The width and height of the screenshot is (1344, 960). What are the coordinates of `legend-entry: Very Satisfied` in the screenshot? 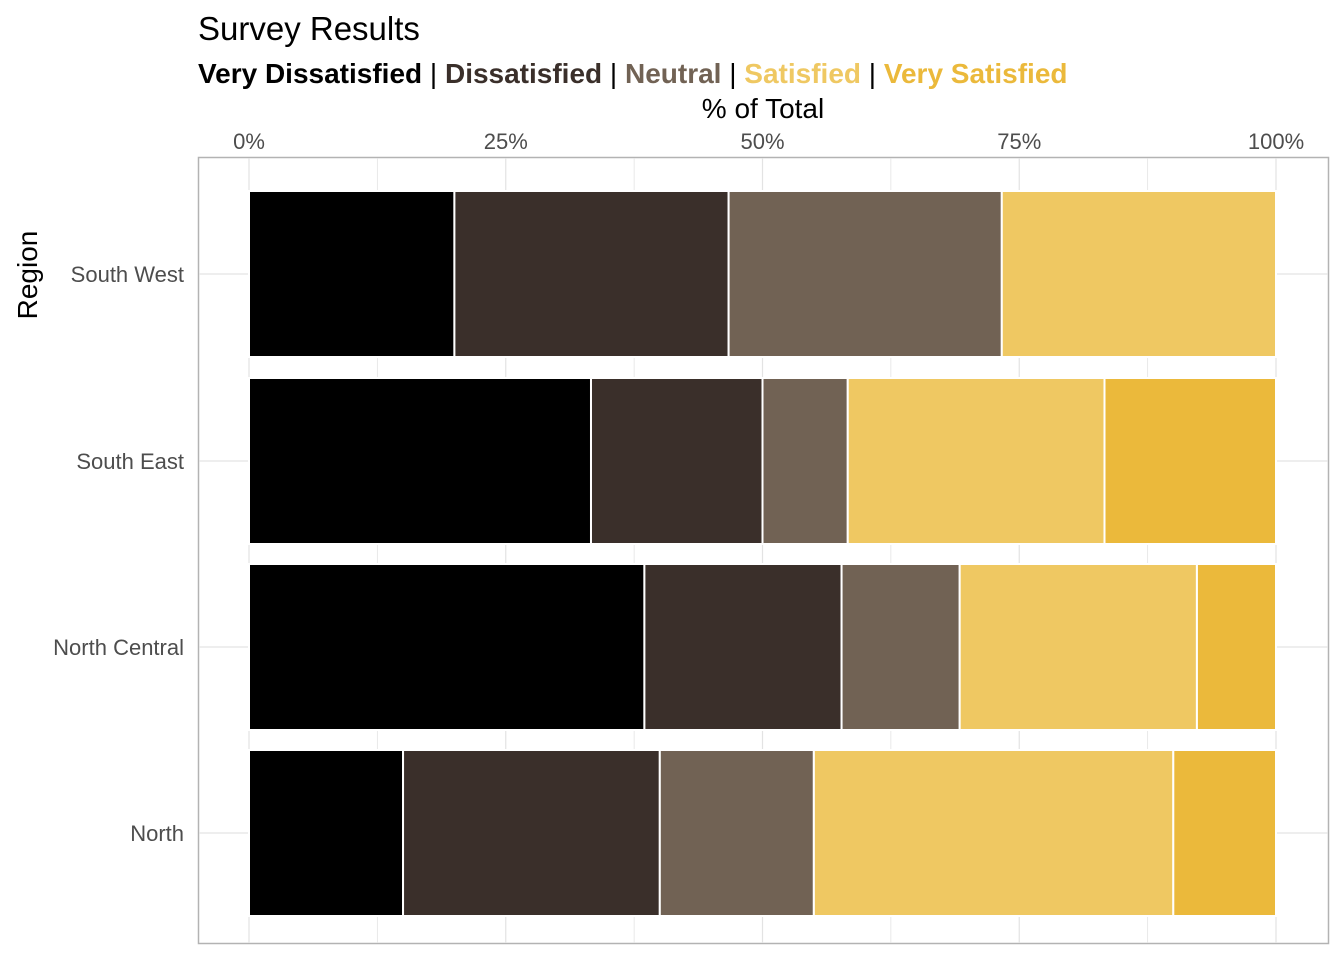 It's located at (975, 73).